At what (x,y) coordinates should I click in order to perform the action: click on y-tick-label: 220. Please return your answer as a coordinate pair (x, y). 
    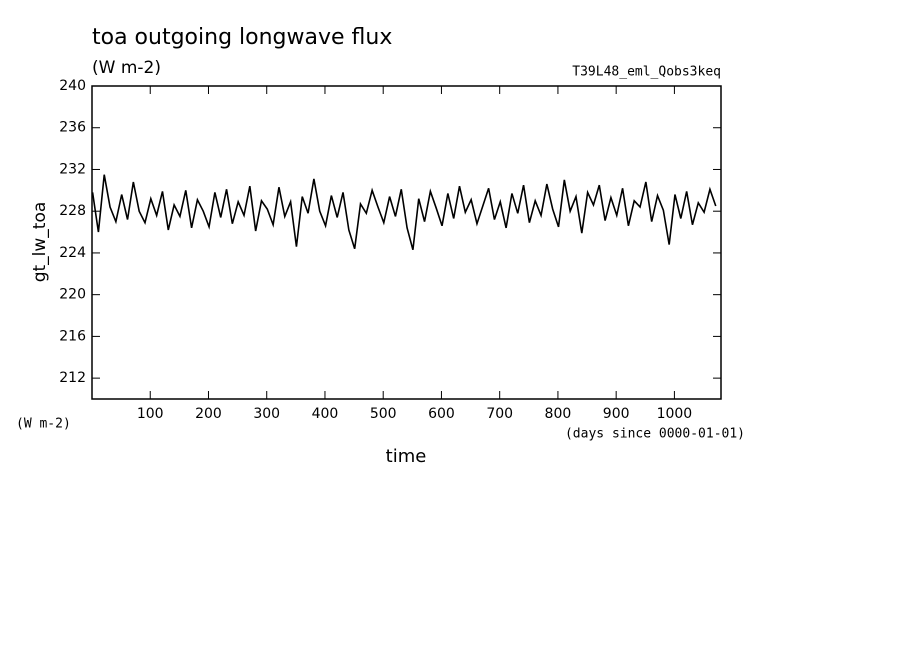
    Looking at the image, I should click on (72, 295).